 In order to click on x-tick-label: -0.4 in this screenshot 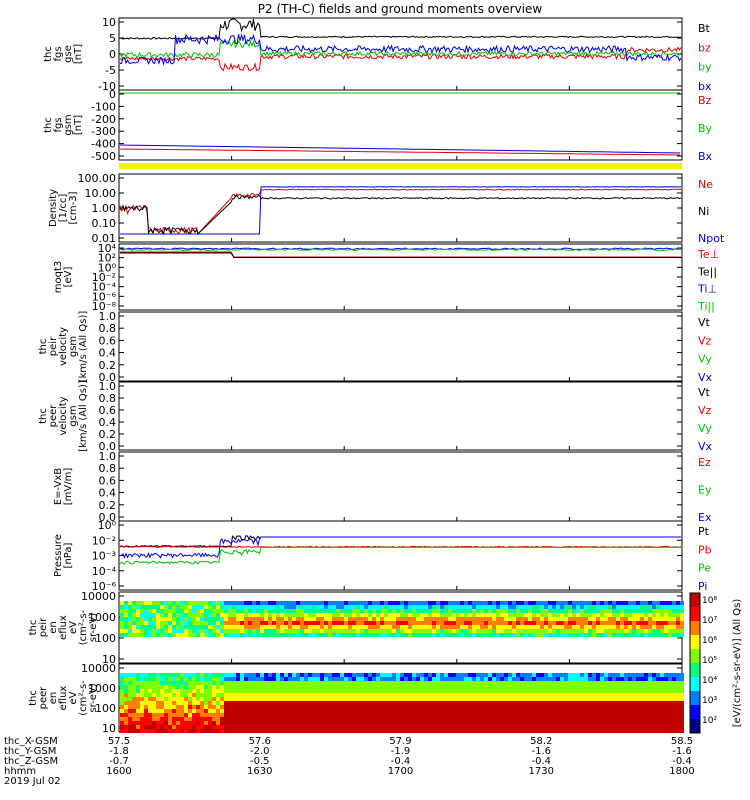, I will do `click(541, 761)`.